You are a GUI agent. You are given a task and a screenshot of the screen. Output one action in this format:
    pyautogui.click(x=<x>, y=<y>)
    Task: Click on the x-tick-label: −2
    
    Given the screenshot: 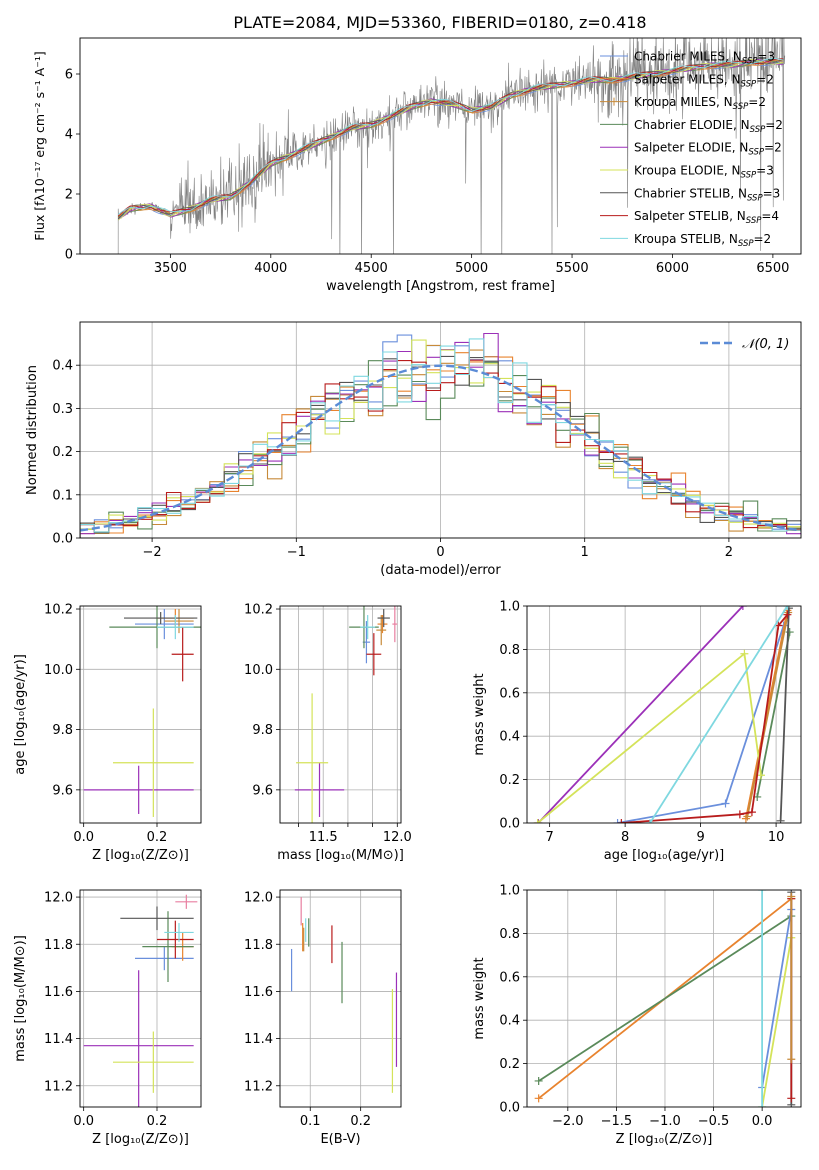 What is the action you would take?
    pyautogui.click(x=152, y=552)
    